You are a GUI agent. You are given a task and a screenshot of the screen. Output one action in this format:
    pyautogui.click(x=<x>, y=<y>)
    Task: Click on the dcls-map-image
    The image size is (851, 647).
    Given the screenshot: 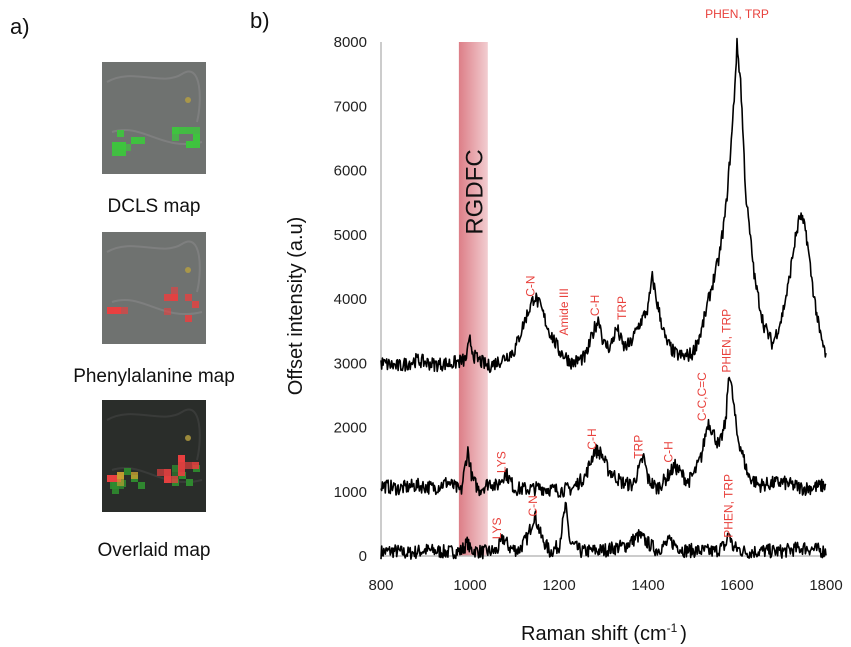 What is the action you would take?
    pyautogui.click(x=154, y=118)
    